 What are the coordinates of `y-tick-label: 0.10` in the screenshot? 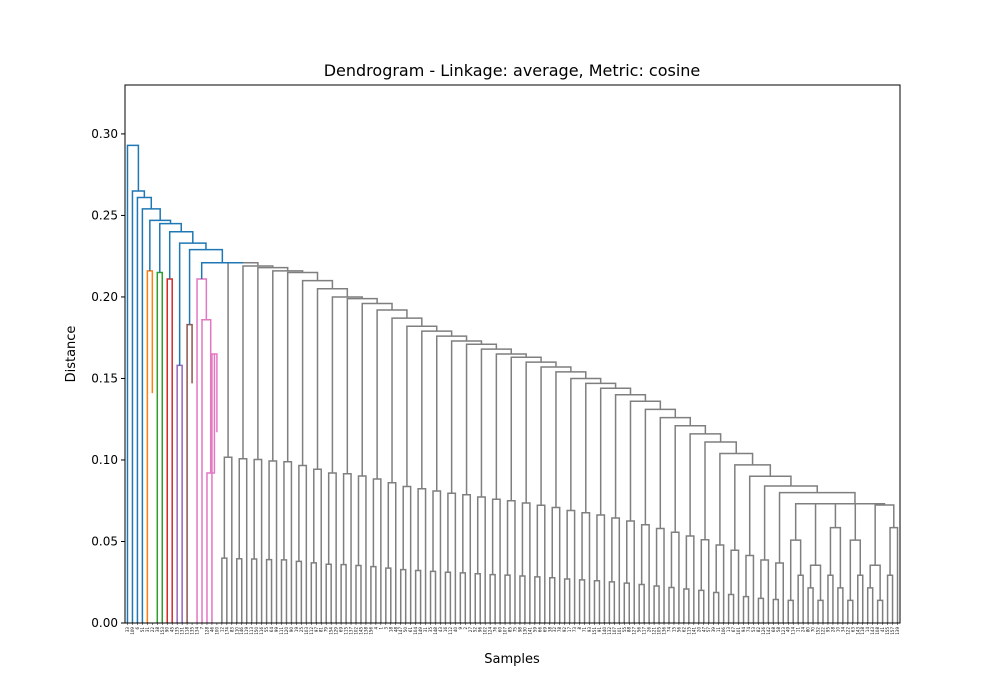 It's located at (104, 460).